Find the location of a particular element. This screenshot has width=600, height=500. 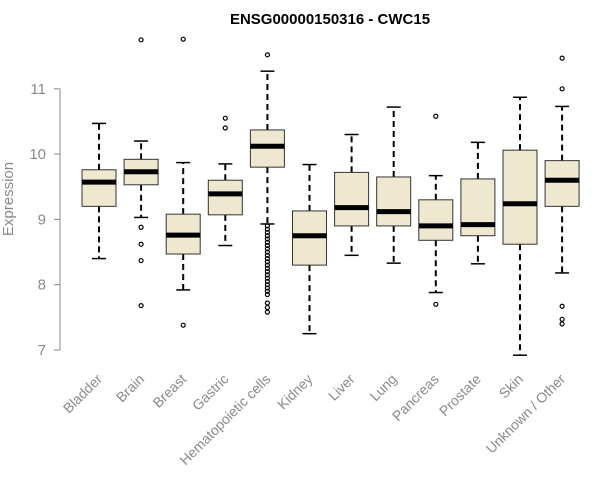

y-tick-label: 8 is located at coordinates (42, 285).